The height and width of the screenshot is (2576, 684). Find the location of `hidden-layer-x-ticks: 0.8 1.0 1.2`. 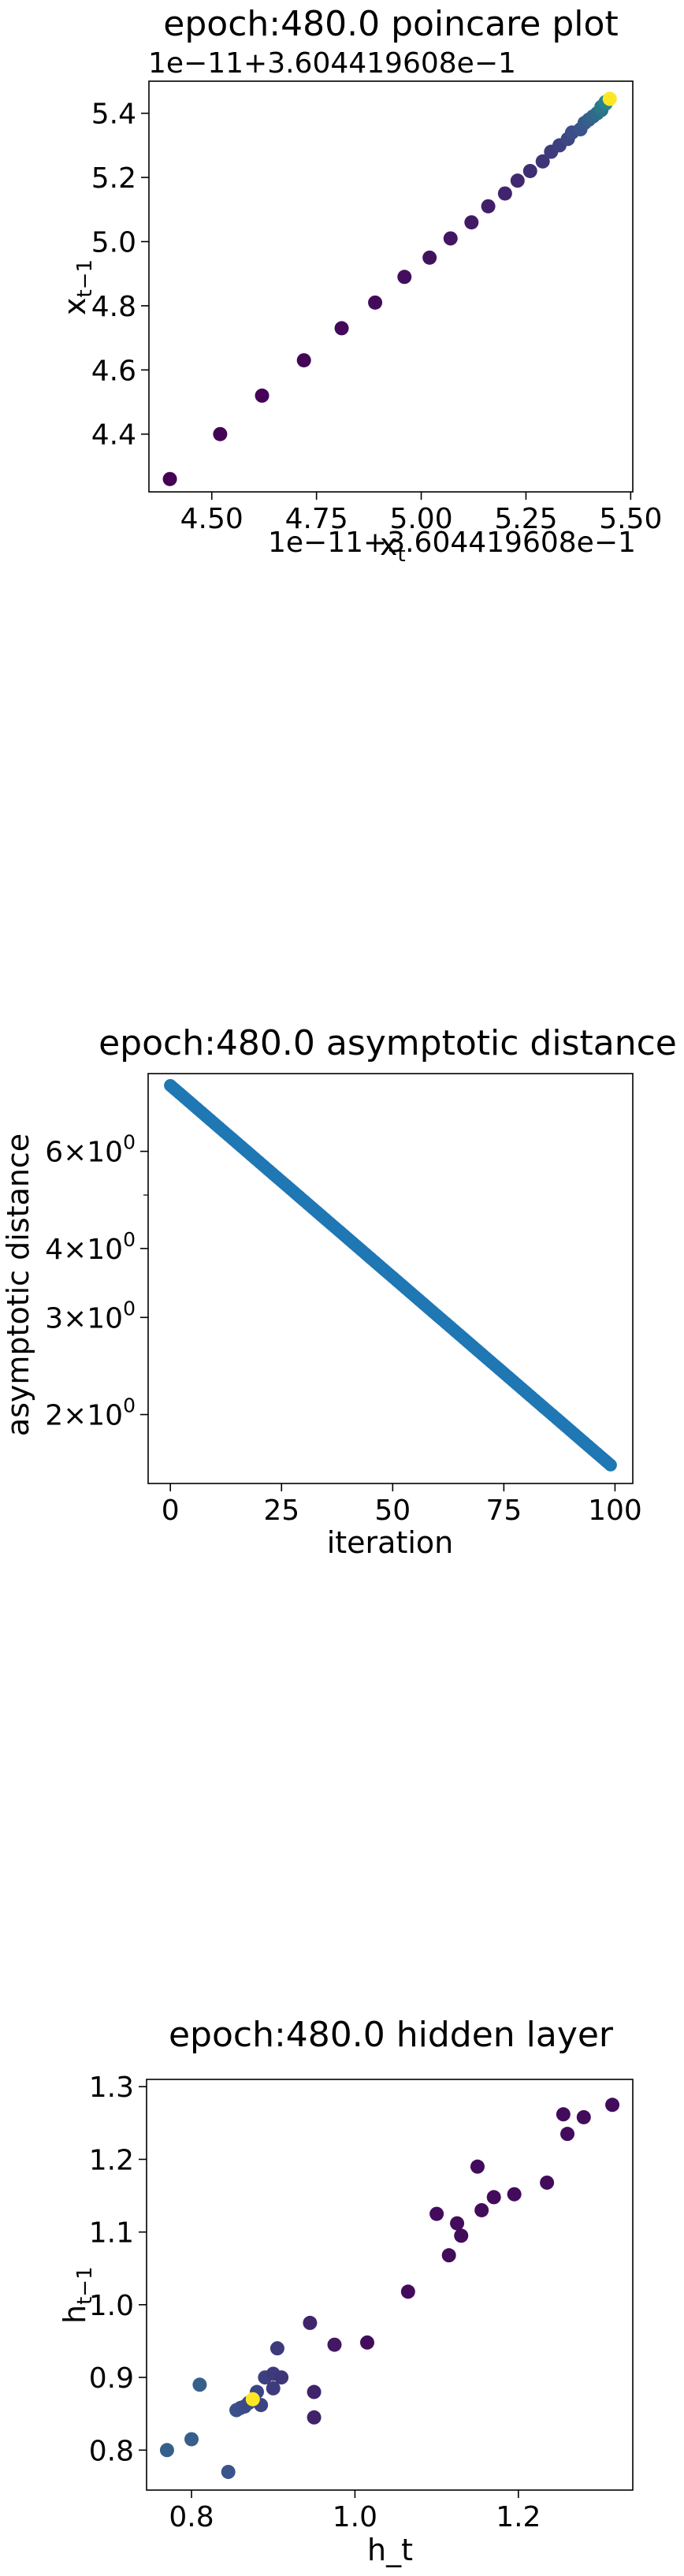

hidden-layer-x-ticks: 0.8 1.0 1.2 is located at coordinates (355, 2511).